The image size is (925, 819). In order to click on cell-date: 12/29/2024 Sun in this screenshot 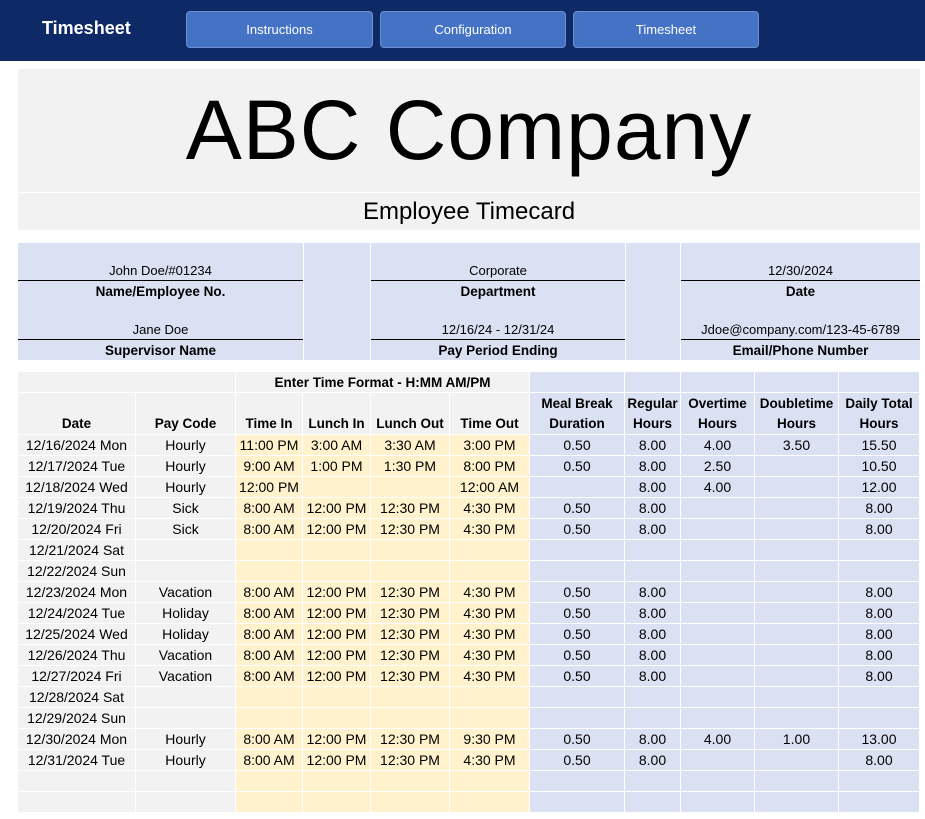, I will do `click(77, 718)`.